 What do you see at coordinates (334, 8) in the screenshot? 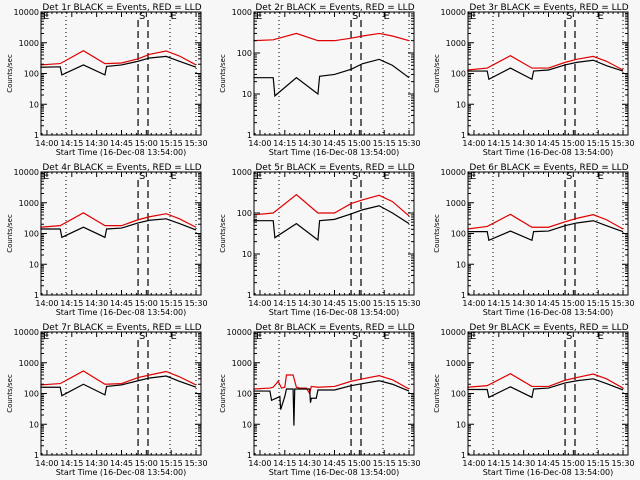
I see `panel-title: Det 2r BLACK = Events, RED = LLD` at bounding box center [334, 8].